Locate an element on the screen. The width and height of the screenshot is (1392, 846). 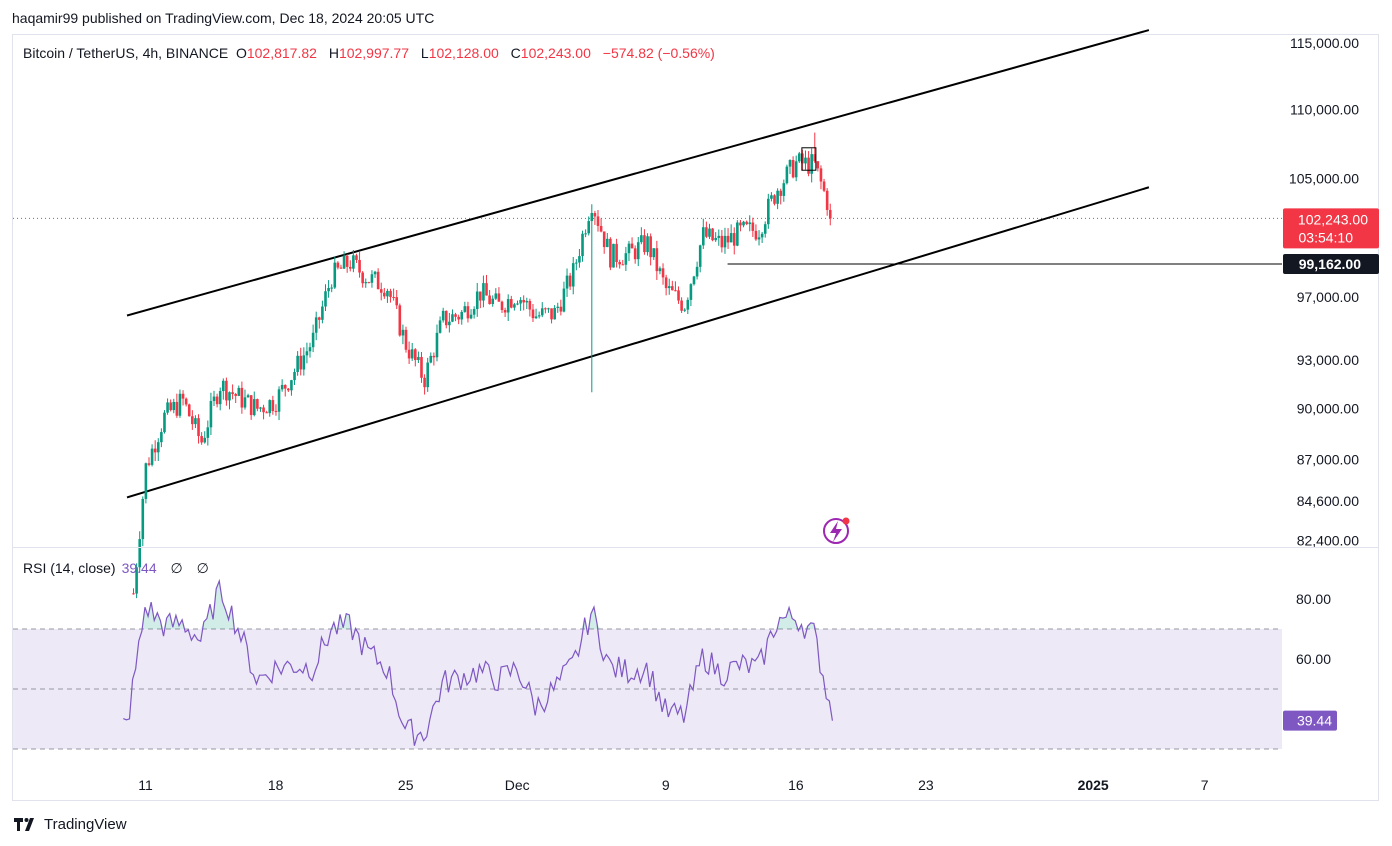
brand-name: TradingView is located at coordinates (85, 824).